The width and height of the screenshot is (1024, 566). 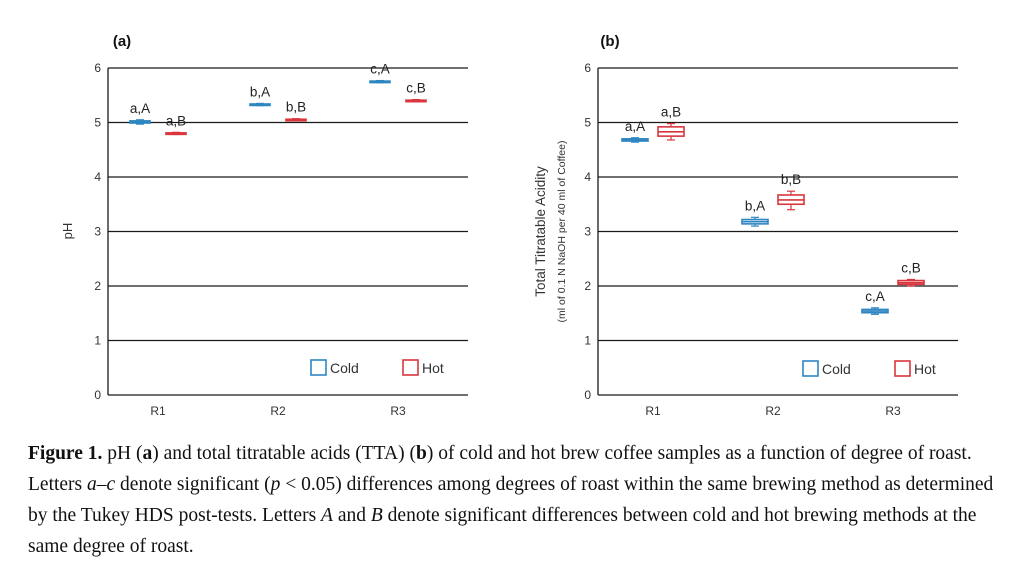 What do you see at coordinates (284, 453) in the screenshot?
I see `caption-text-3: ) and total titratable acids (TTA) (` at bounding box center [284, 453].